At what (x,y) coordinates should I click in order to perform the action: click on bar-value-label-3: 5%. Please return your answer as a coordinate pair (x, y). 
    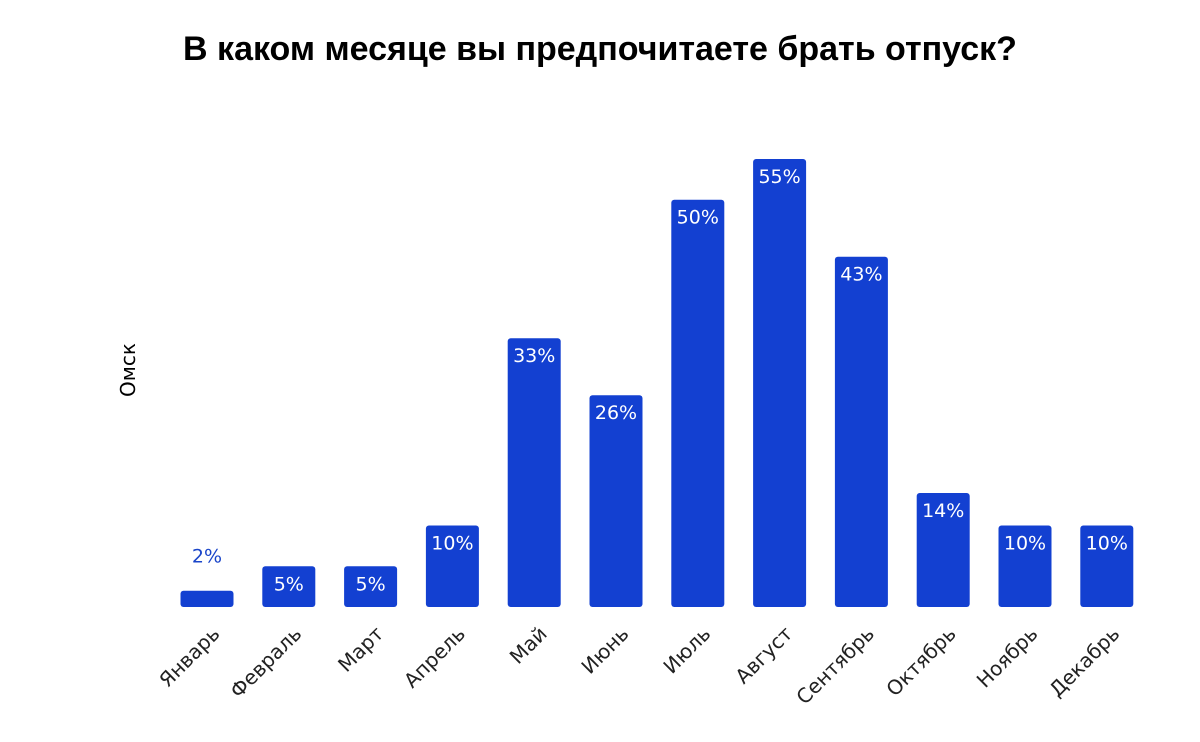
    Looking at the image, I should click on (371, 584).